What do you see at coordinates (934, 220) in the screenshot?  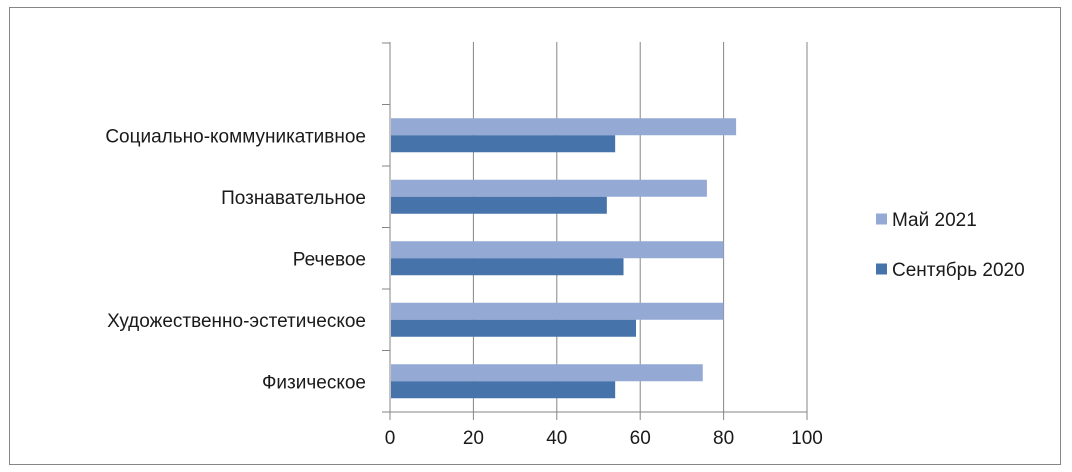 I see `legend-label: Май 2021` at bounding box center [934, 220].